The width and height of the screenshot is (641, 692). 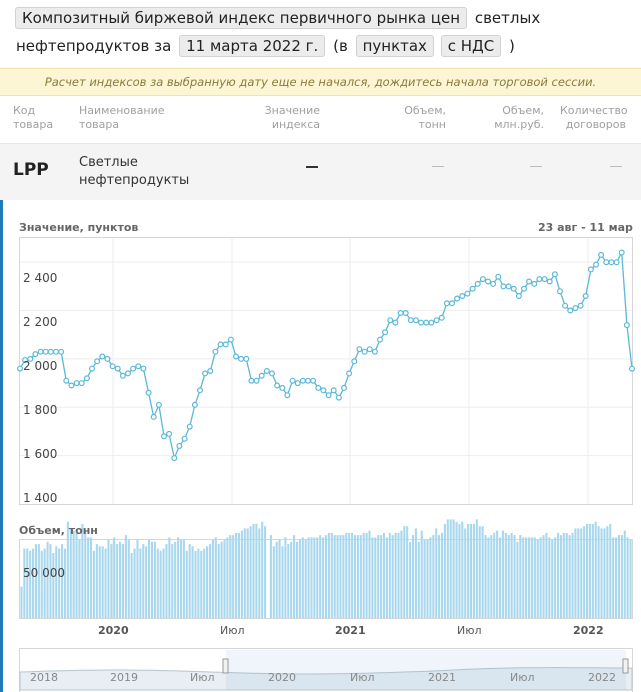 What do you see at coordinates (134, 171) in the screenshot?
I see `product-name: Светлые нефтепродукты` at bounding box center [134, 171].